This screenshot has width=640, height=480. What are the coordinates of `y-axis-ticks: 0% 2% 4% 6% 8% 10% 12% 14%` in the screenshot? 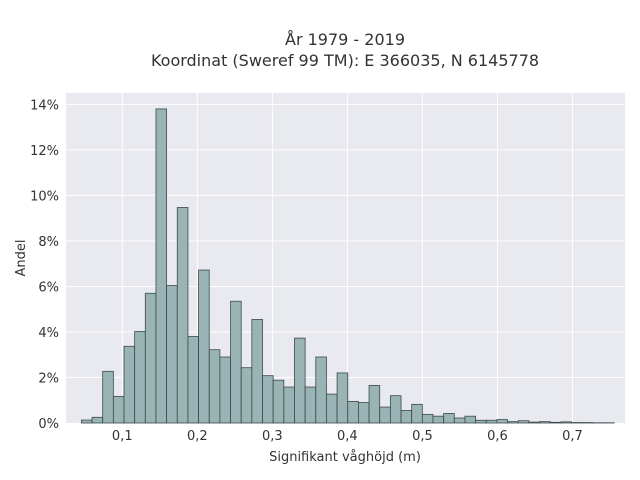 It's located at (44, 265).